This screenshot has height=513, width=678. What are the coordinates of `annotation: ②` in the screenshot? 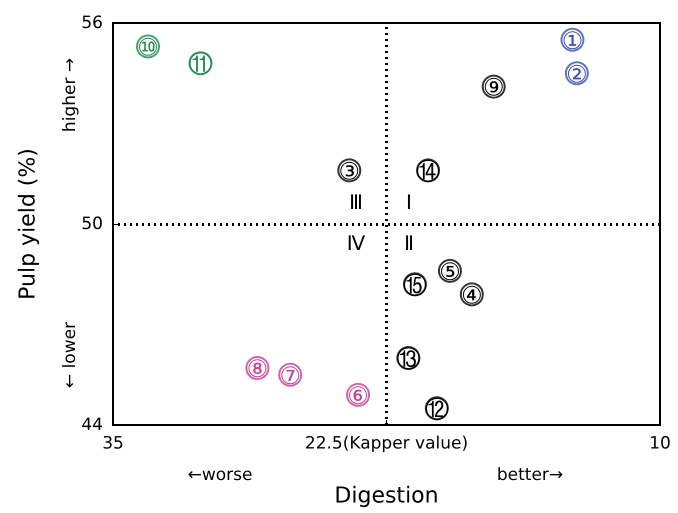 It's located at (577, 74).